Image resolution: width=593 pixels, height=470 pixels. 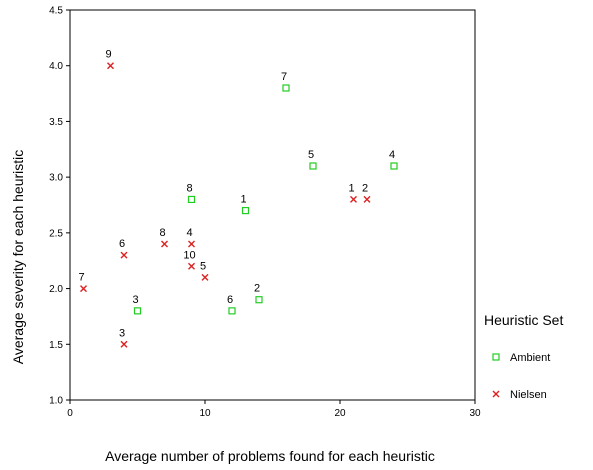 I want to click on y-tick-label-0: 1.0, so click(x=56, y=401).